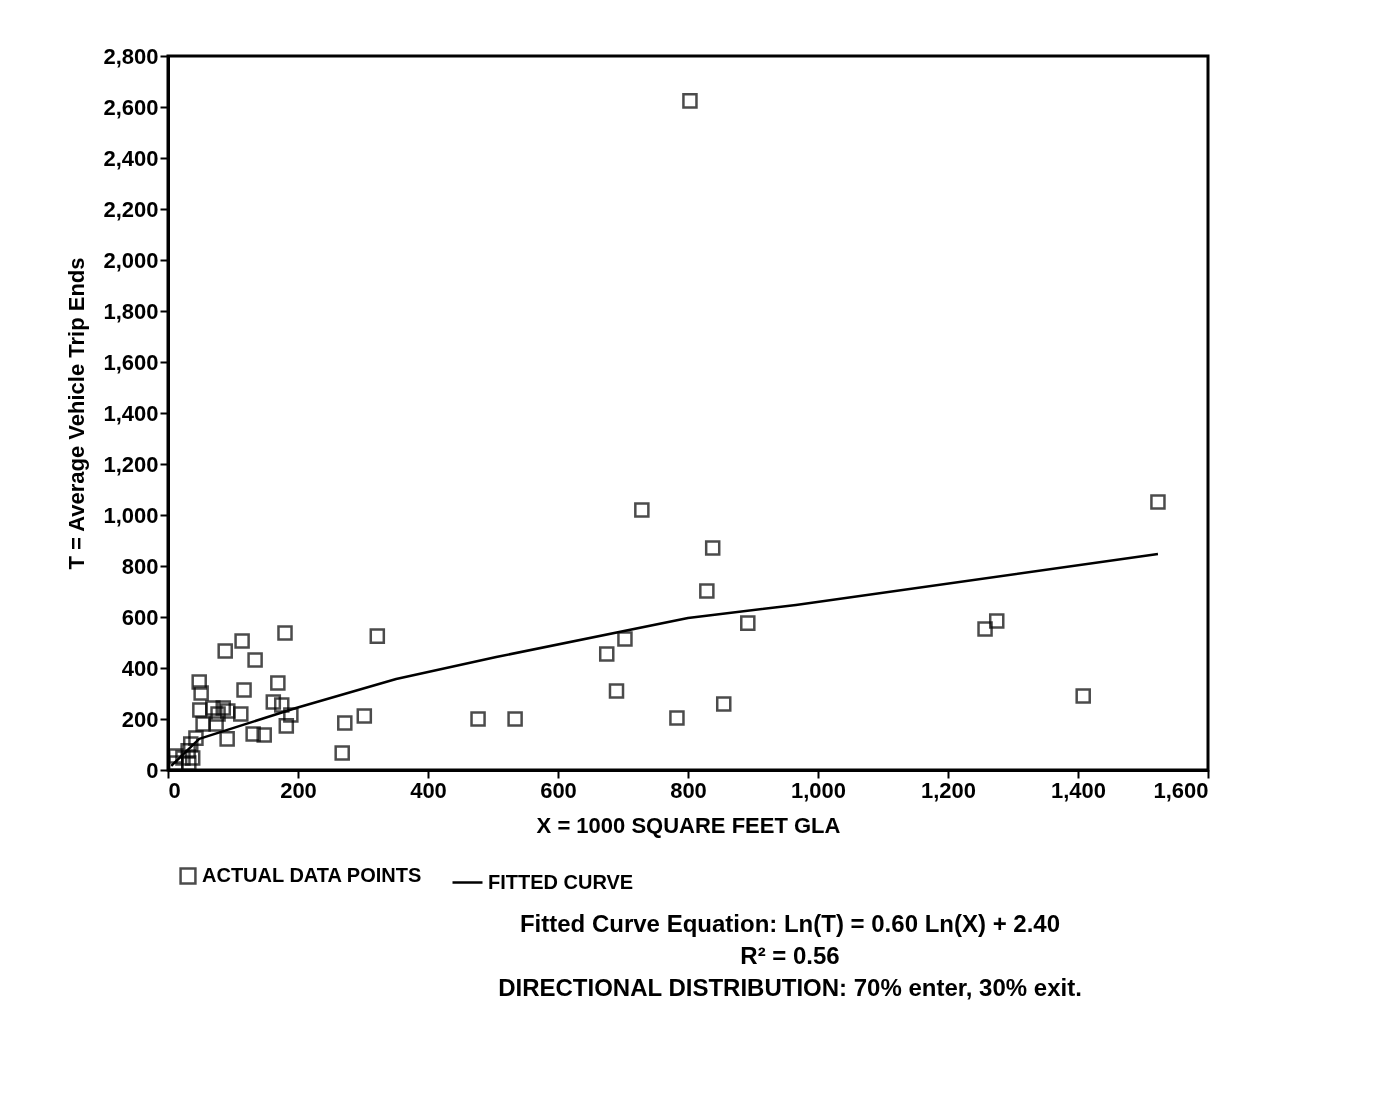  Describe the element at coordinates (558, 790) in the screenshot. I see `x-tick-label: 600` at that location.